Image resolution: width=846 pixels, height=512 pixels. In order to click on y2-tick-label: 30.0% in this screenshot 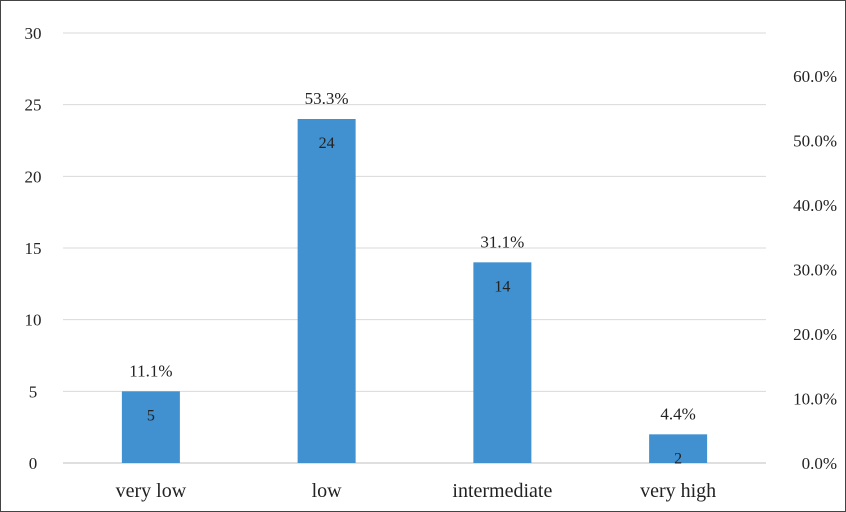, I will do `click(815, 270)`.